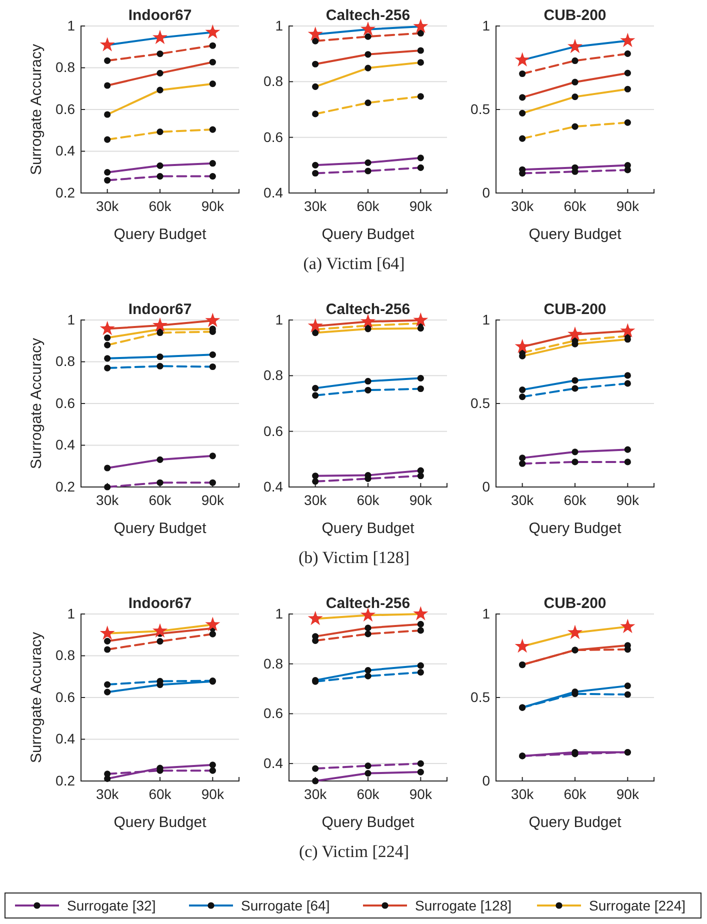 This screenshot has height=924, width=707. Describe the element at coordinates (637, 906) in the screenshot. I see `legend-label: Surrogate [224]` at that location.